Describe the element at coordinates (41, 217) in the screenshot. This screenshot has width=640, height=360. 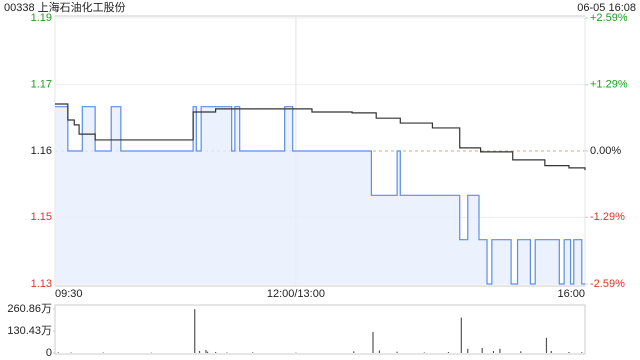
I see `y-tick-label: 1.15` at that location.